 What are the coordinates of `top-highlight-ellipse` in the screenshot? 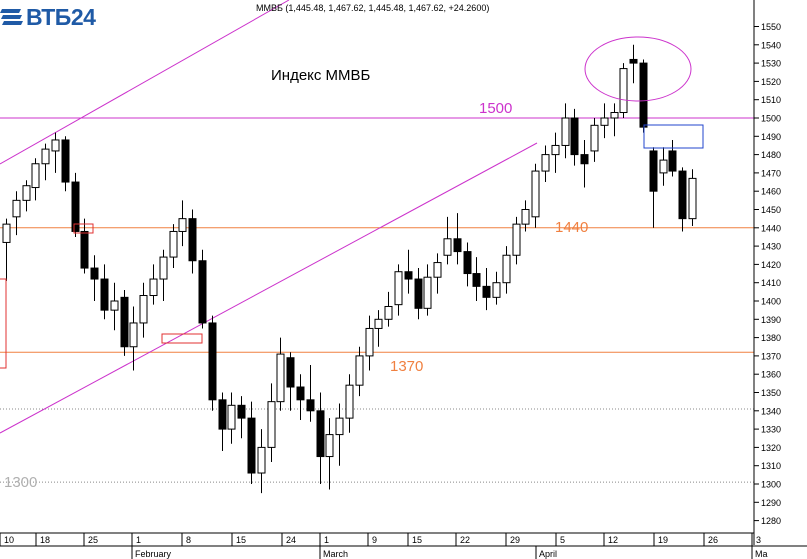 It's located at (638, 69).